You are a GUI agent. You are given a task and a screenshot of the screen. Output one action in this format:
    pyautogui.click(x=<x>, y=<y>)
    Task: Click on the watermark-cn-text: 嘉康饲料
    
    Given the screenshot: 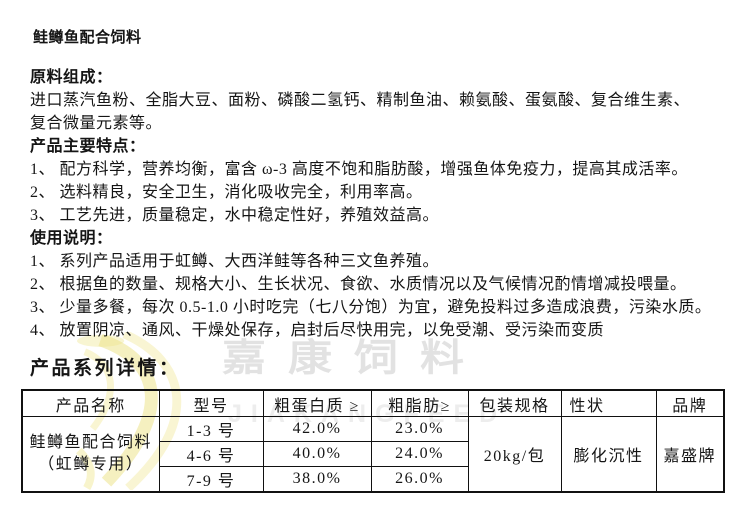 What is the action you would take?
    pyautogui.click(x=354, y=358)
    